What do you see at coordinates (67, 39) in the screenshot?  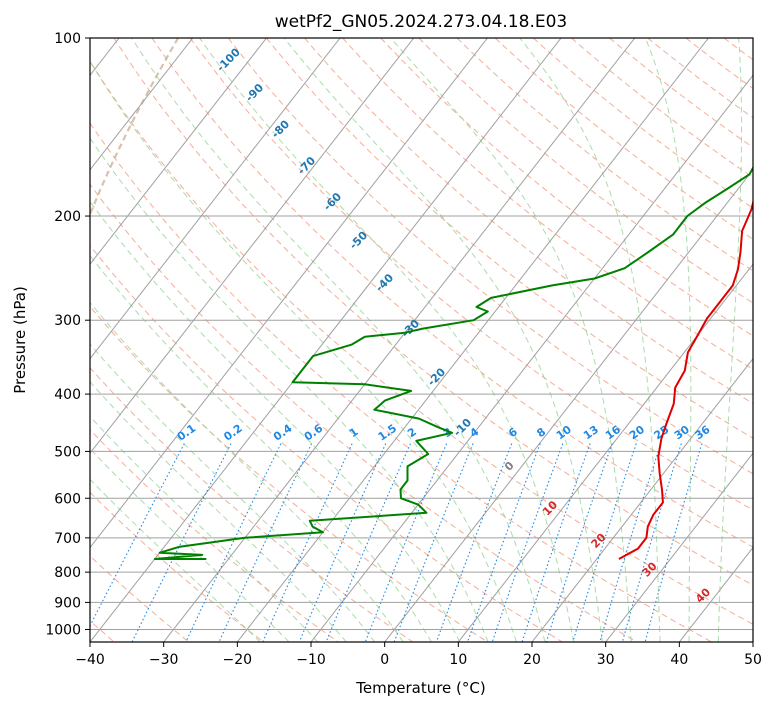 I see `y-tick-label: 100` at bounding box center [67, 39].